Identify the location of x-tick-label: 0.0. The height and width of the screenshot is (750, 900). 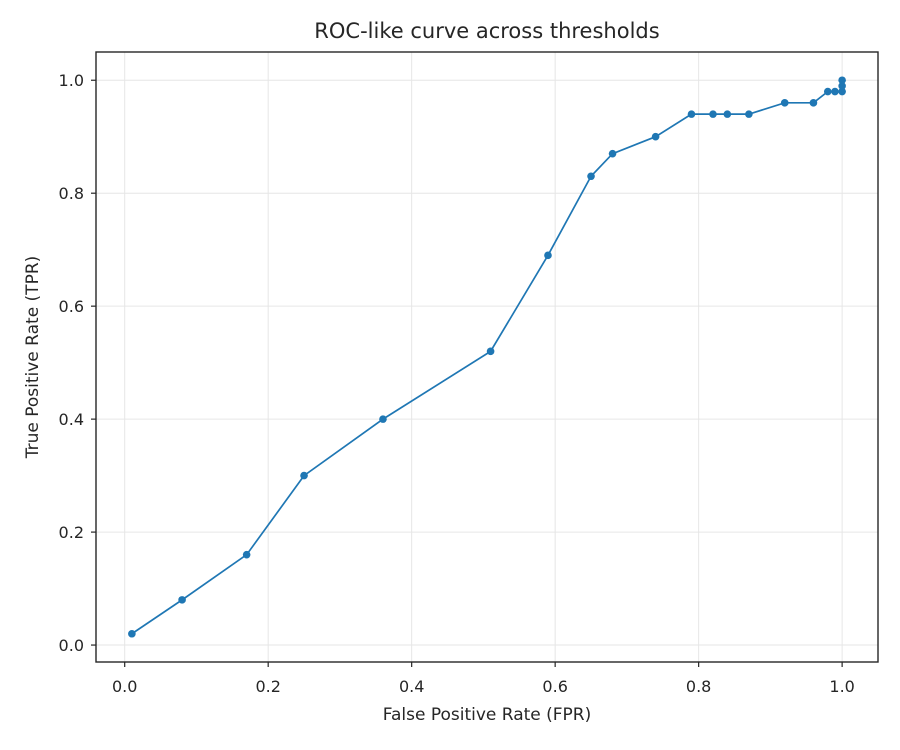
(124, 686).